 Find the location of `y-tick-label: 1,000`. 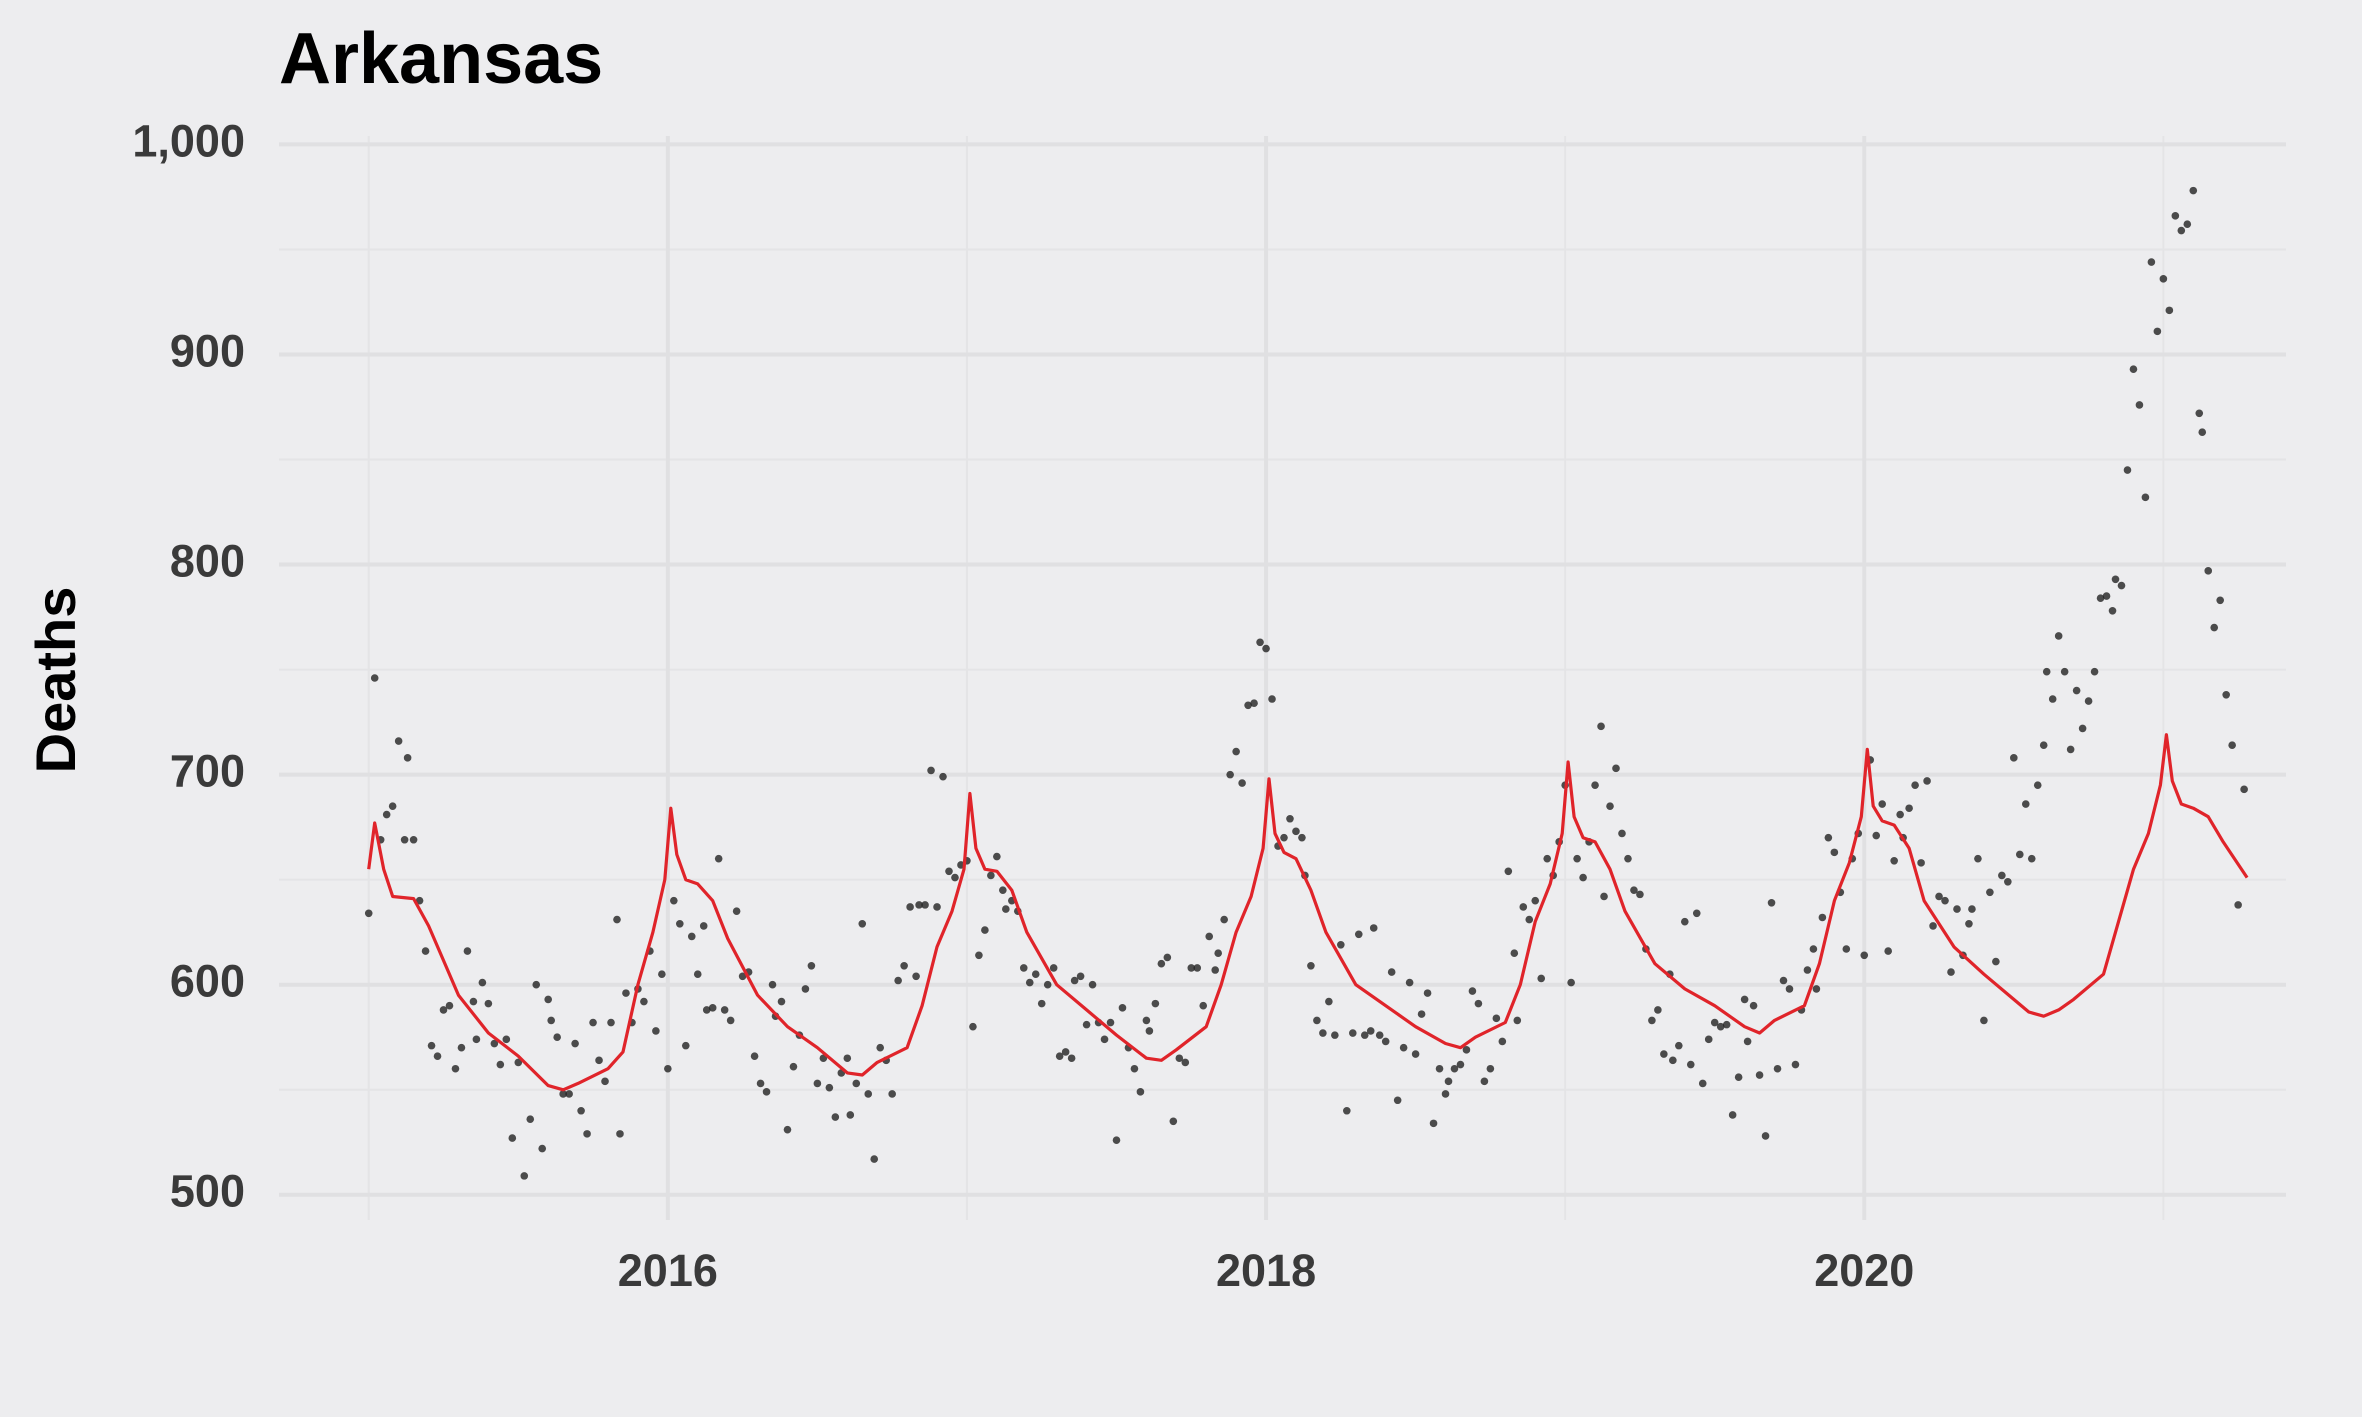

y-tick-label: 1,000 is located at coordinates (188, 140).